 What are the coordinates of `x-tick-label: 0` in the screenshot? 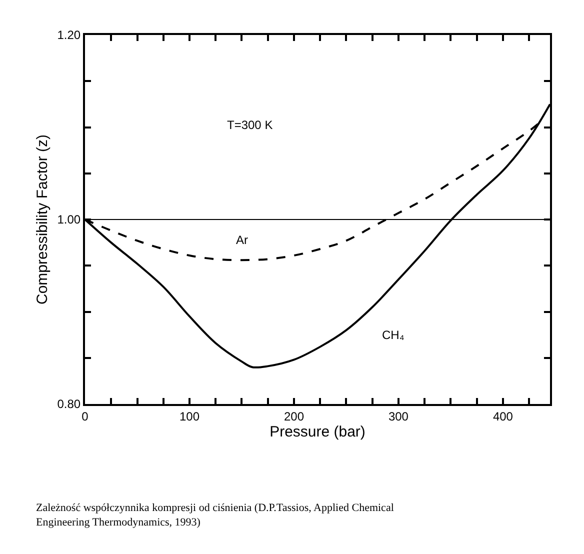 It's located at (85, 416).